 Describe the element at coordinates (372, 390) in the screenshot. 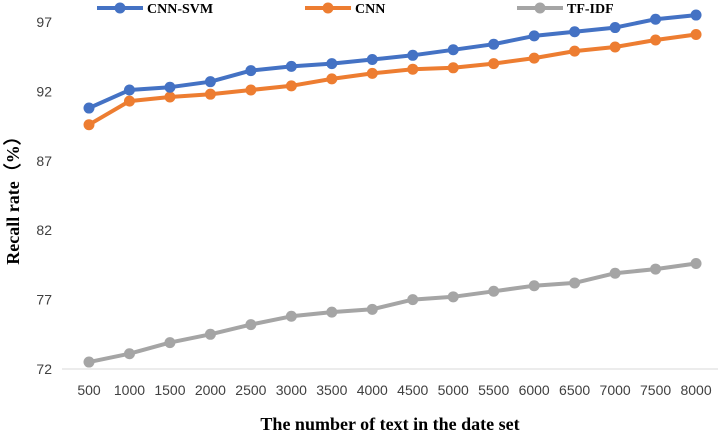

I see `x-tick-label: 4000` at that location.